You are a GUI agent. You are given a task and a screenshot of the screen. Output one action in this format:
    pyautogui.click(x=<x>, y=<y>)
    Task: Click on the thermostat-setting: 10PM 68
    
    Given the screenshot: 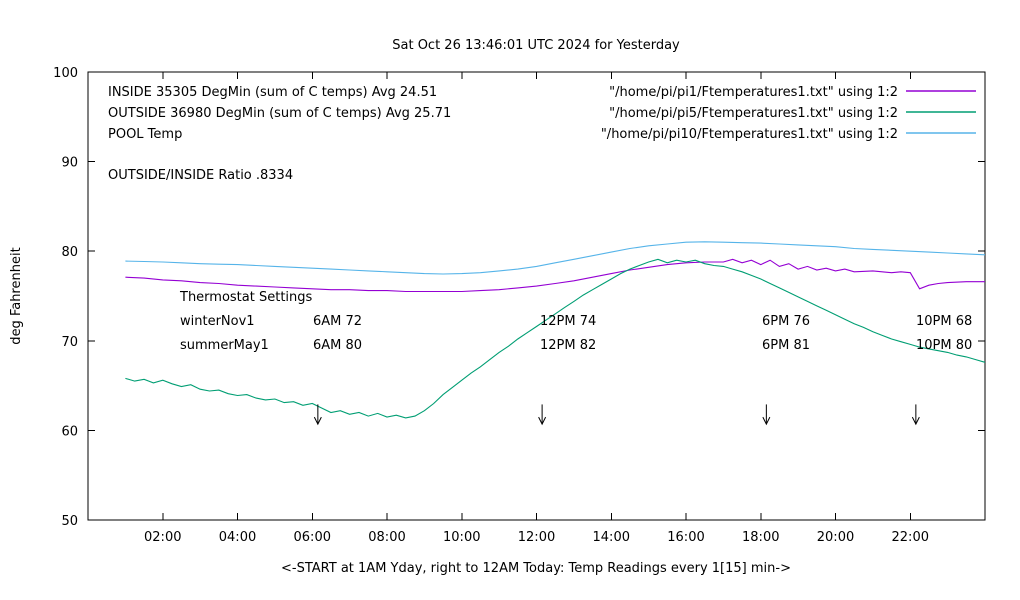 What is the action you would take?
    pyautogui.click(x=944, y=321)
    